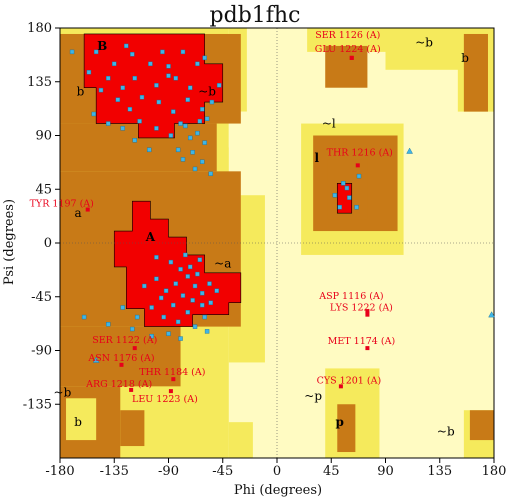 Image resolution: width=510 pixels, height=499 pixels. Describe the element at coordinates (124, 340) in the screenshot. I see `residue-label: SER 1122 (A)` at that location.